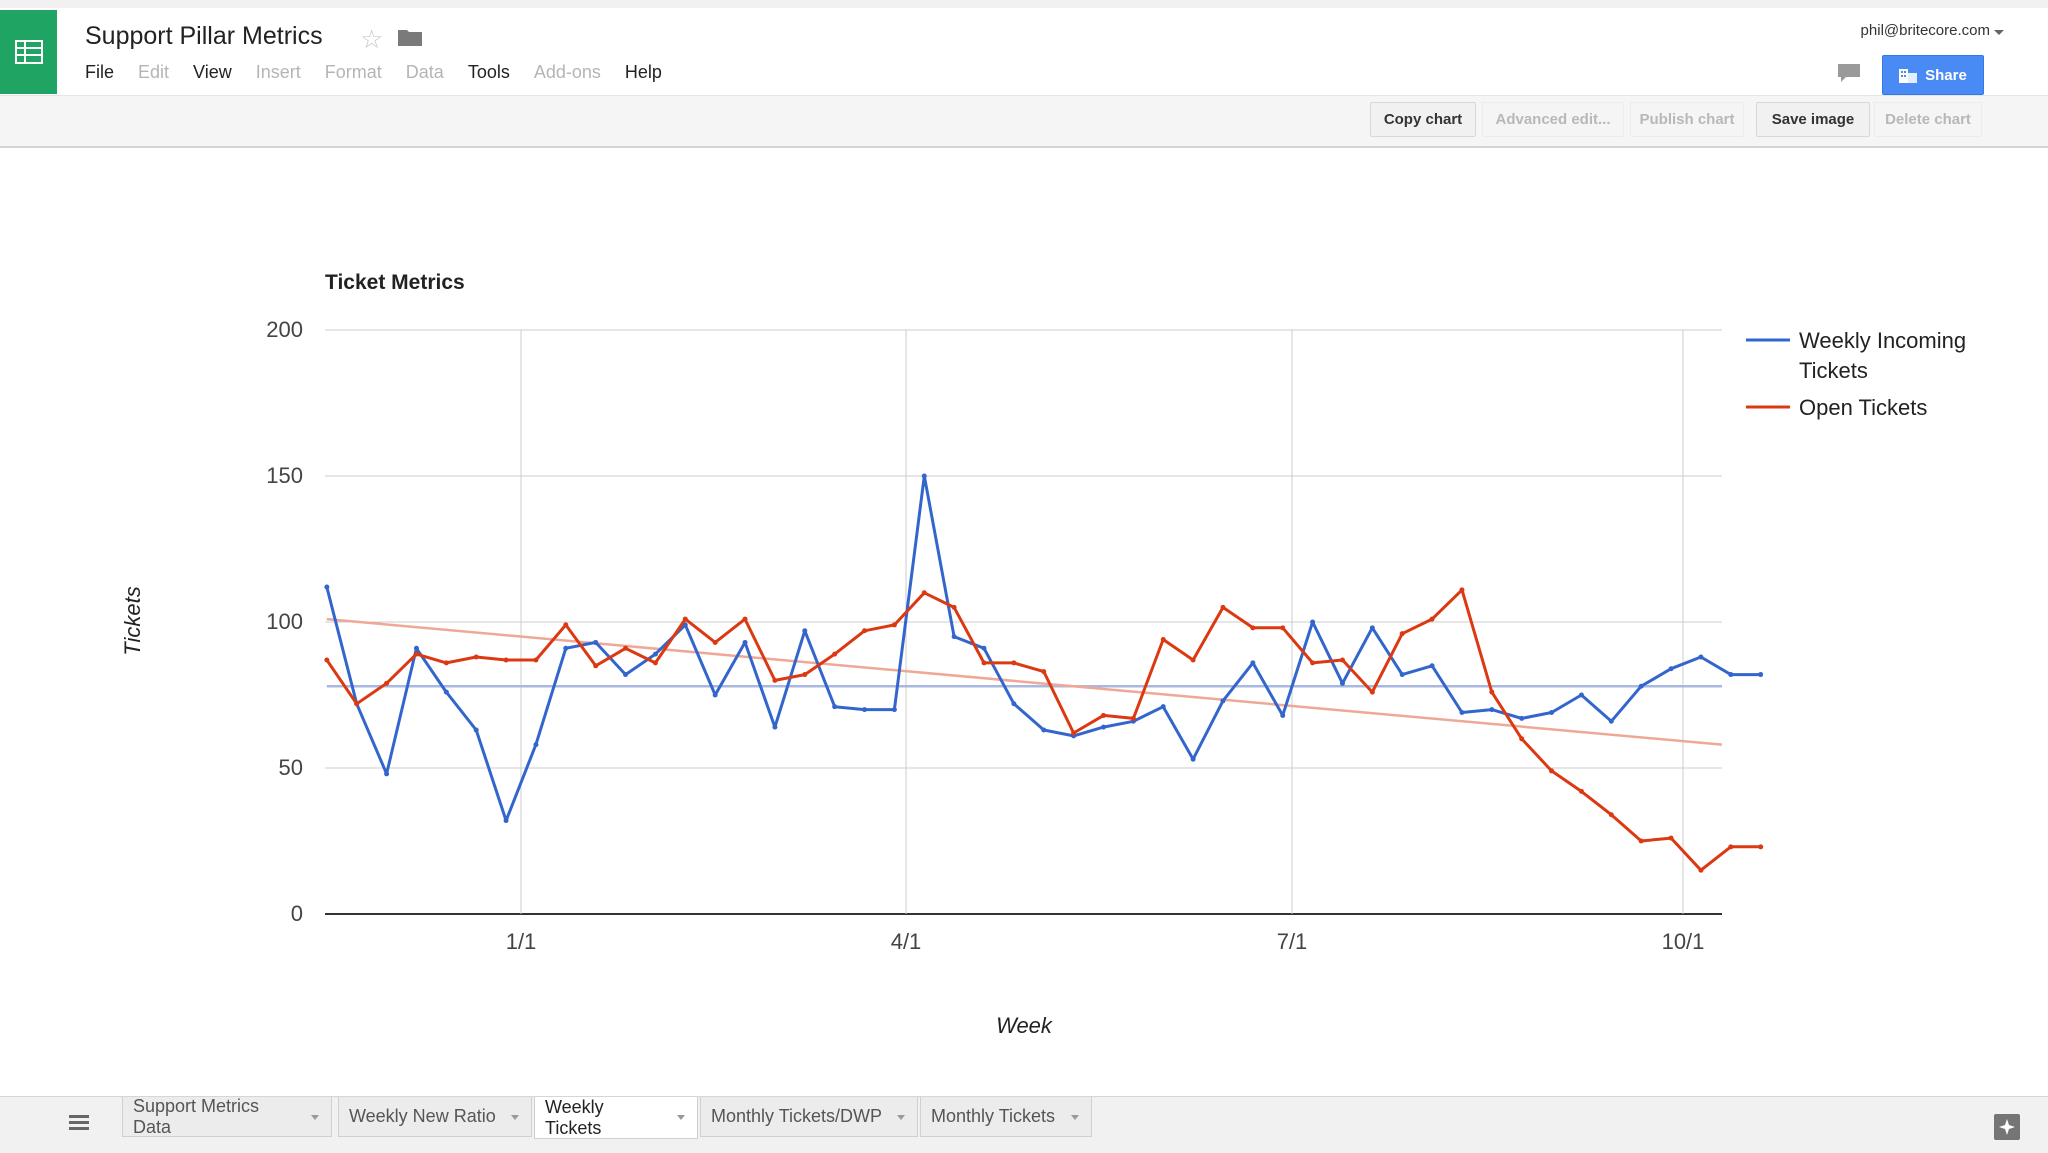 This screenshot has height=1153, width=2048. Describe the element at coordinates (567, 72) in the screenshot. I see `menu-add-ons: Add-ons` at that location.